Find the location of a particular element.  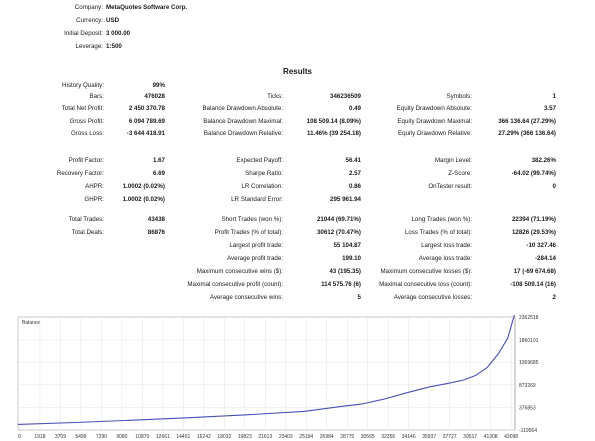

stat-value: 0.86 is located at coordinates (354, 186).